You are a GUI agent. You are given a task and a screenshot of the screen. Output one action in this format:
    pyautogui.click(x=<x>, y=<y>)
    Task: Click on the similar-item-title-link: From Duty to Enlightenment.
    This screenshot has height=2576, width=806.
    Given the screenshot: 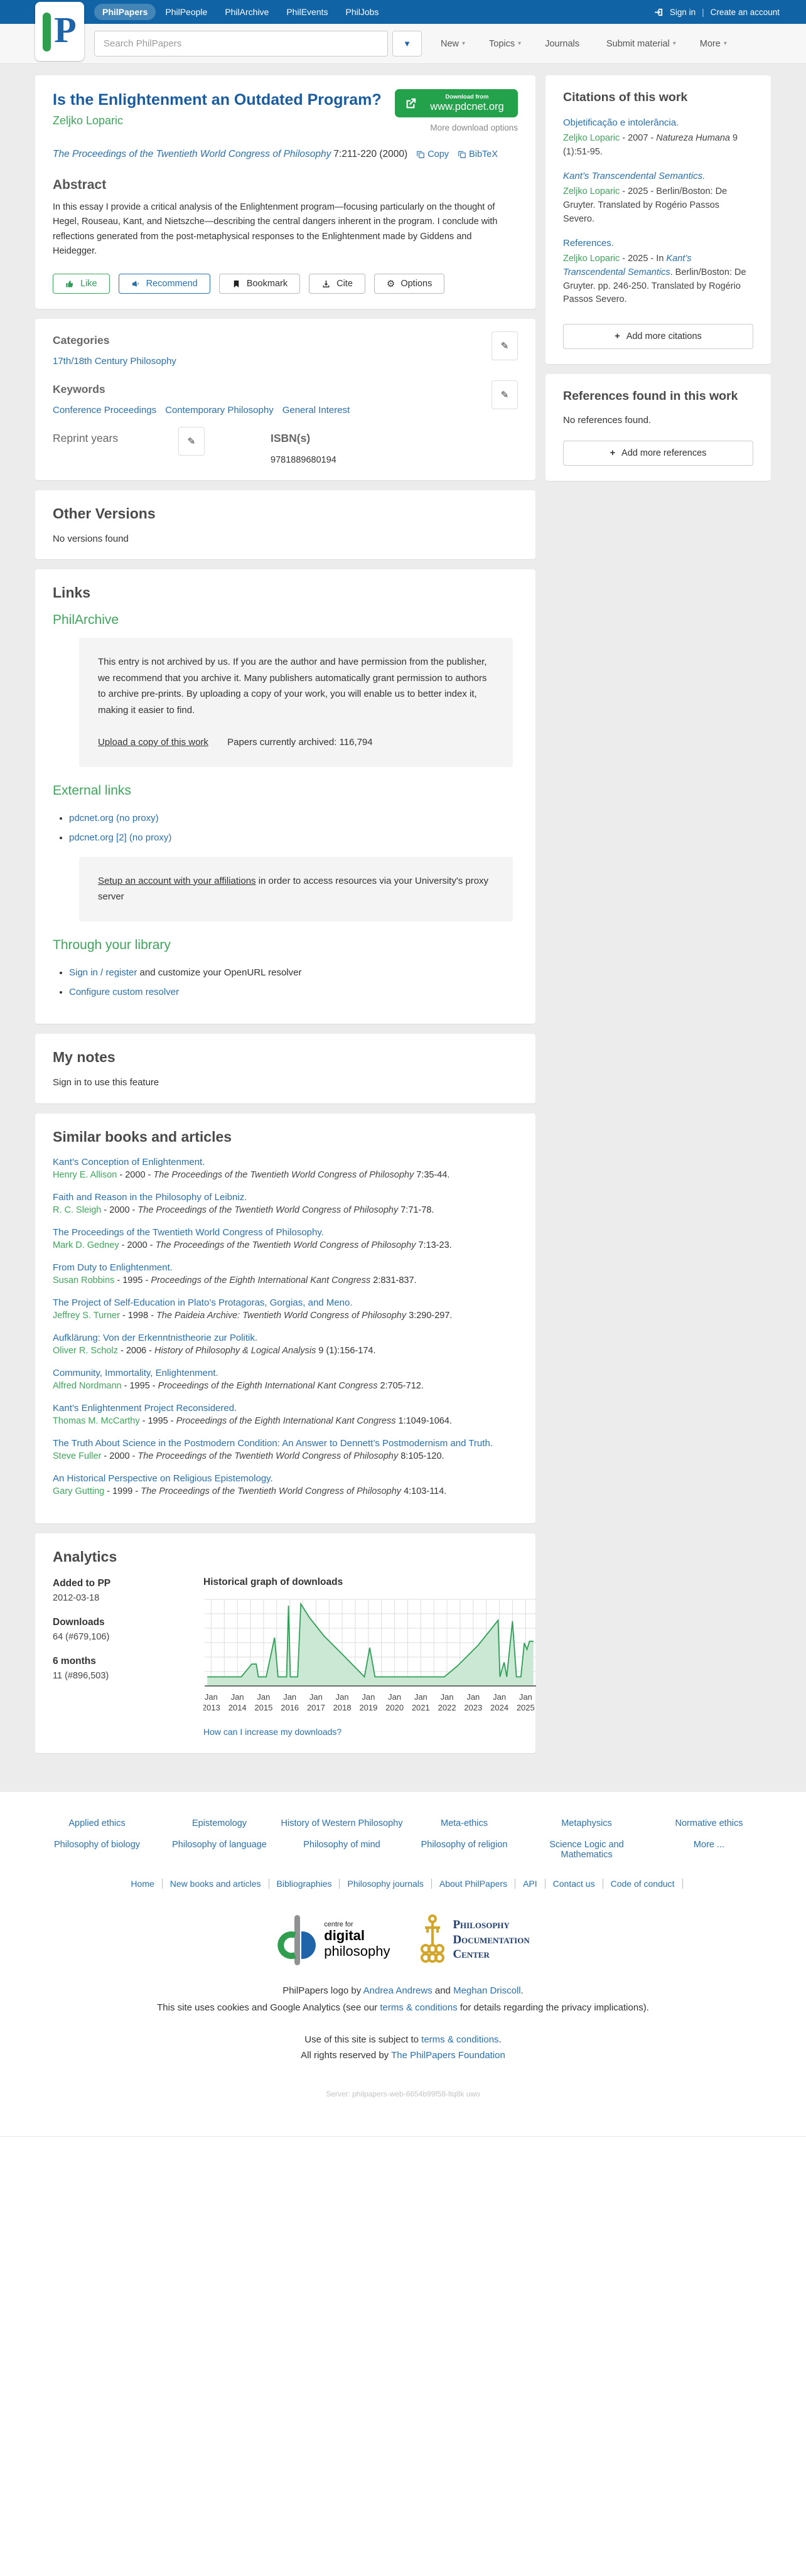 What is the action you would take?
    pyautogui.click(x=113, y=1267)
    